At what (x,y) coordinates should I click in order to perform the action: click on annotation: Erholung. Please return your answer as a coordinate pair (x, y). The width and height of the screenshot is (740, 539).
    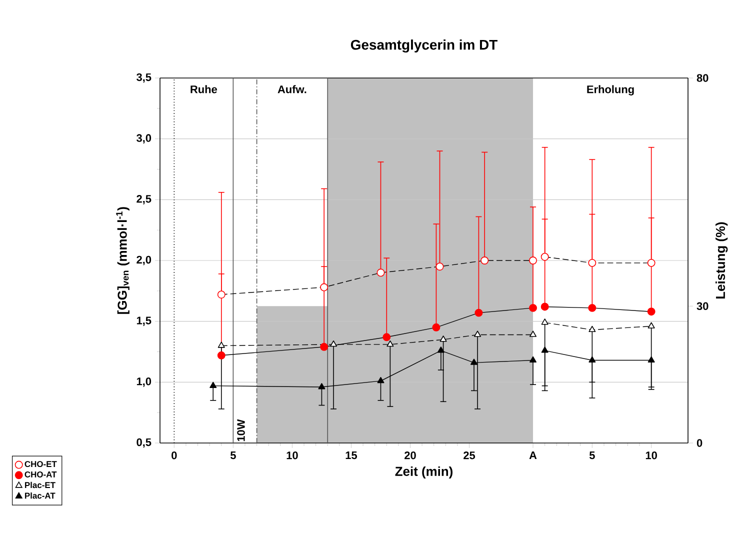
    Looking at the image, I should click on (610, 90).